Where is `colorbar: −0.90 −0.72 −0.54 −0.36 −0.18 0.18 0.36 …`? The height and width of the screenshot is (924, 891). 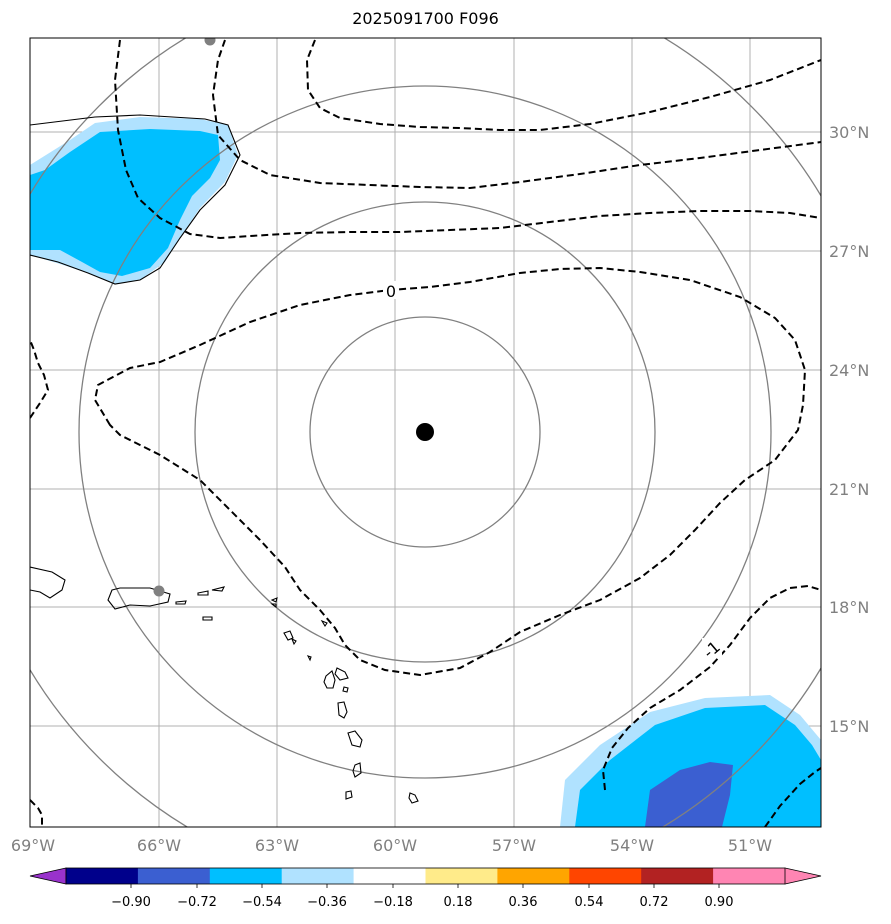 colorbar: −0.90 −0.72 −0.54 −0.36 −0.18 0.18 0.36 … is located at coordinates (425, 888).